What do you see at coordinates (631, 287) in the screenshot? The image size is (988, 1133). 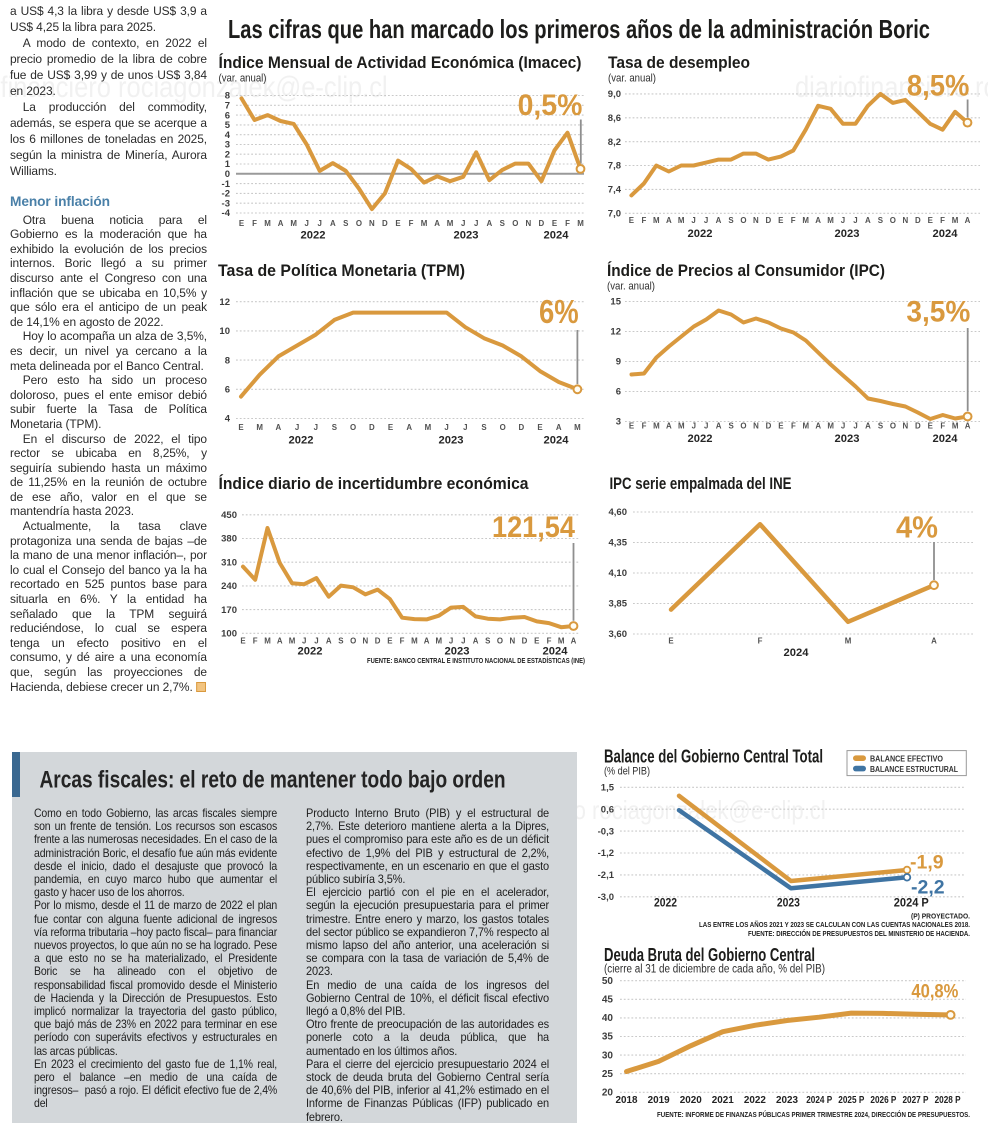 I see `svg-text: (var. anual)` at bounding box center [631, 287].